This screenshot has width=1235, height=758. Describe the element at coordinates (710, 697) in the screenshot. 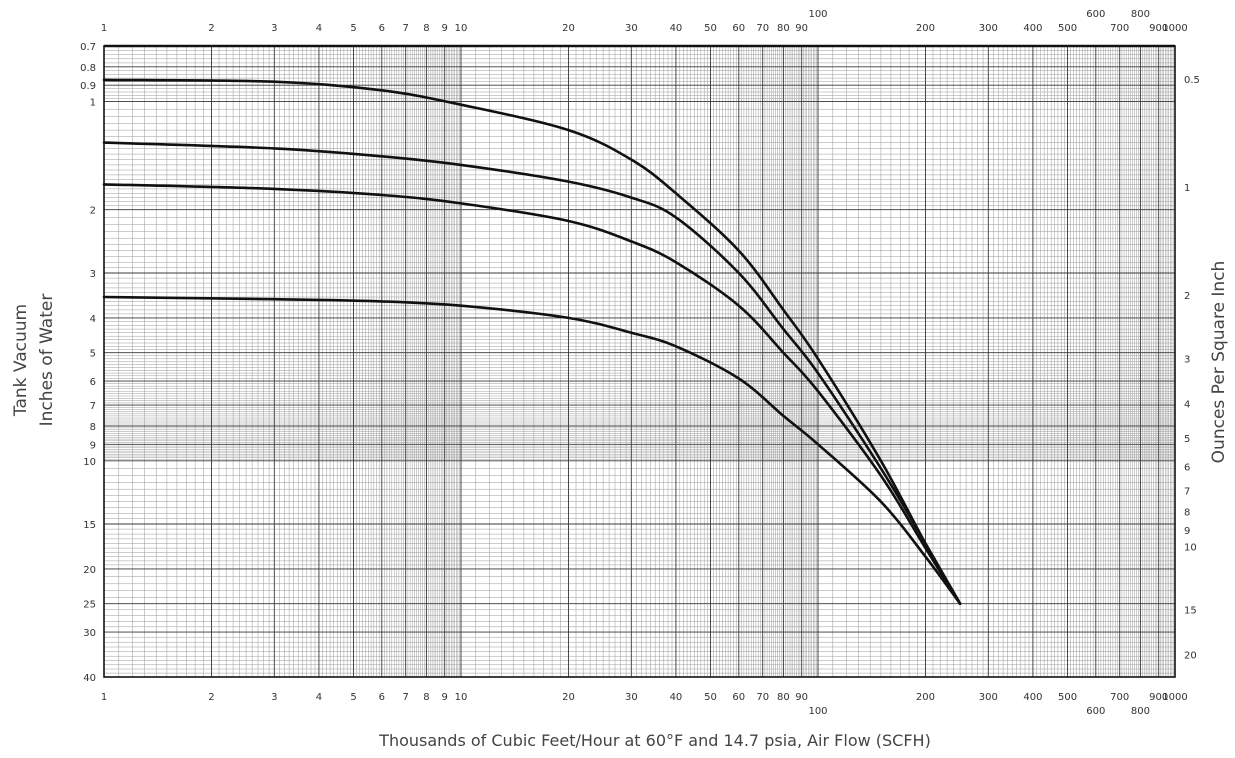

I see `x-tick-bottom-50: 50` at that location.